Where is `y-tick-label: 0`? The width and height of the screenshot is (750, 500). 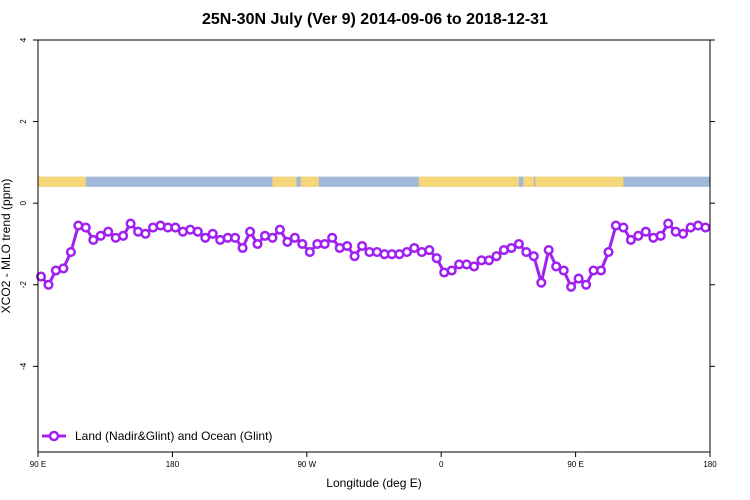
y-tick-label: 0 is located at coordinates (23, 202).